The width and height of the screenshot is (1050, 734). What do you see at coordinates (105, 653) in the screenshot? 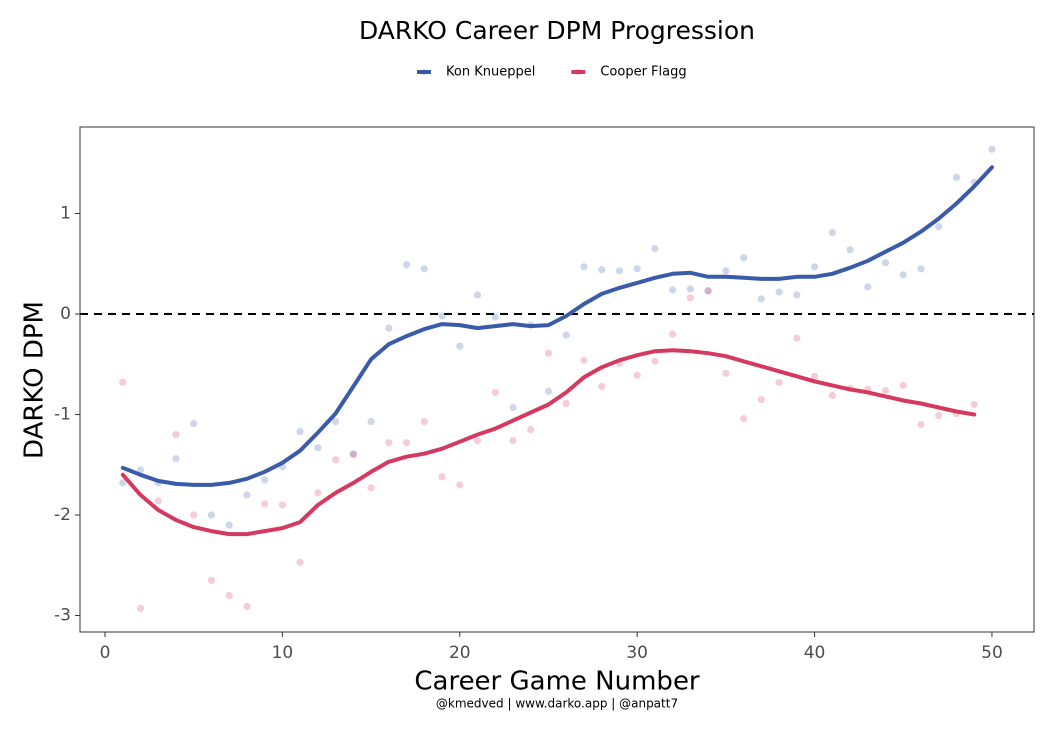
I see `x-tick-label: 0` at bounding box center [105, 653].